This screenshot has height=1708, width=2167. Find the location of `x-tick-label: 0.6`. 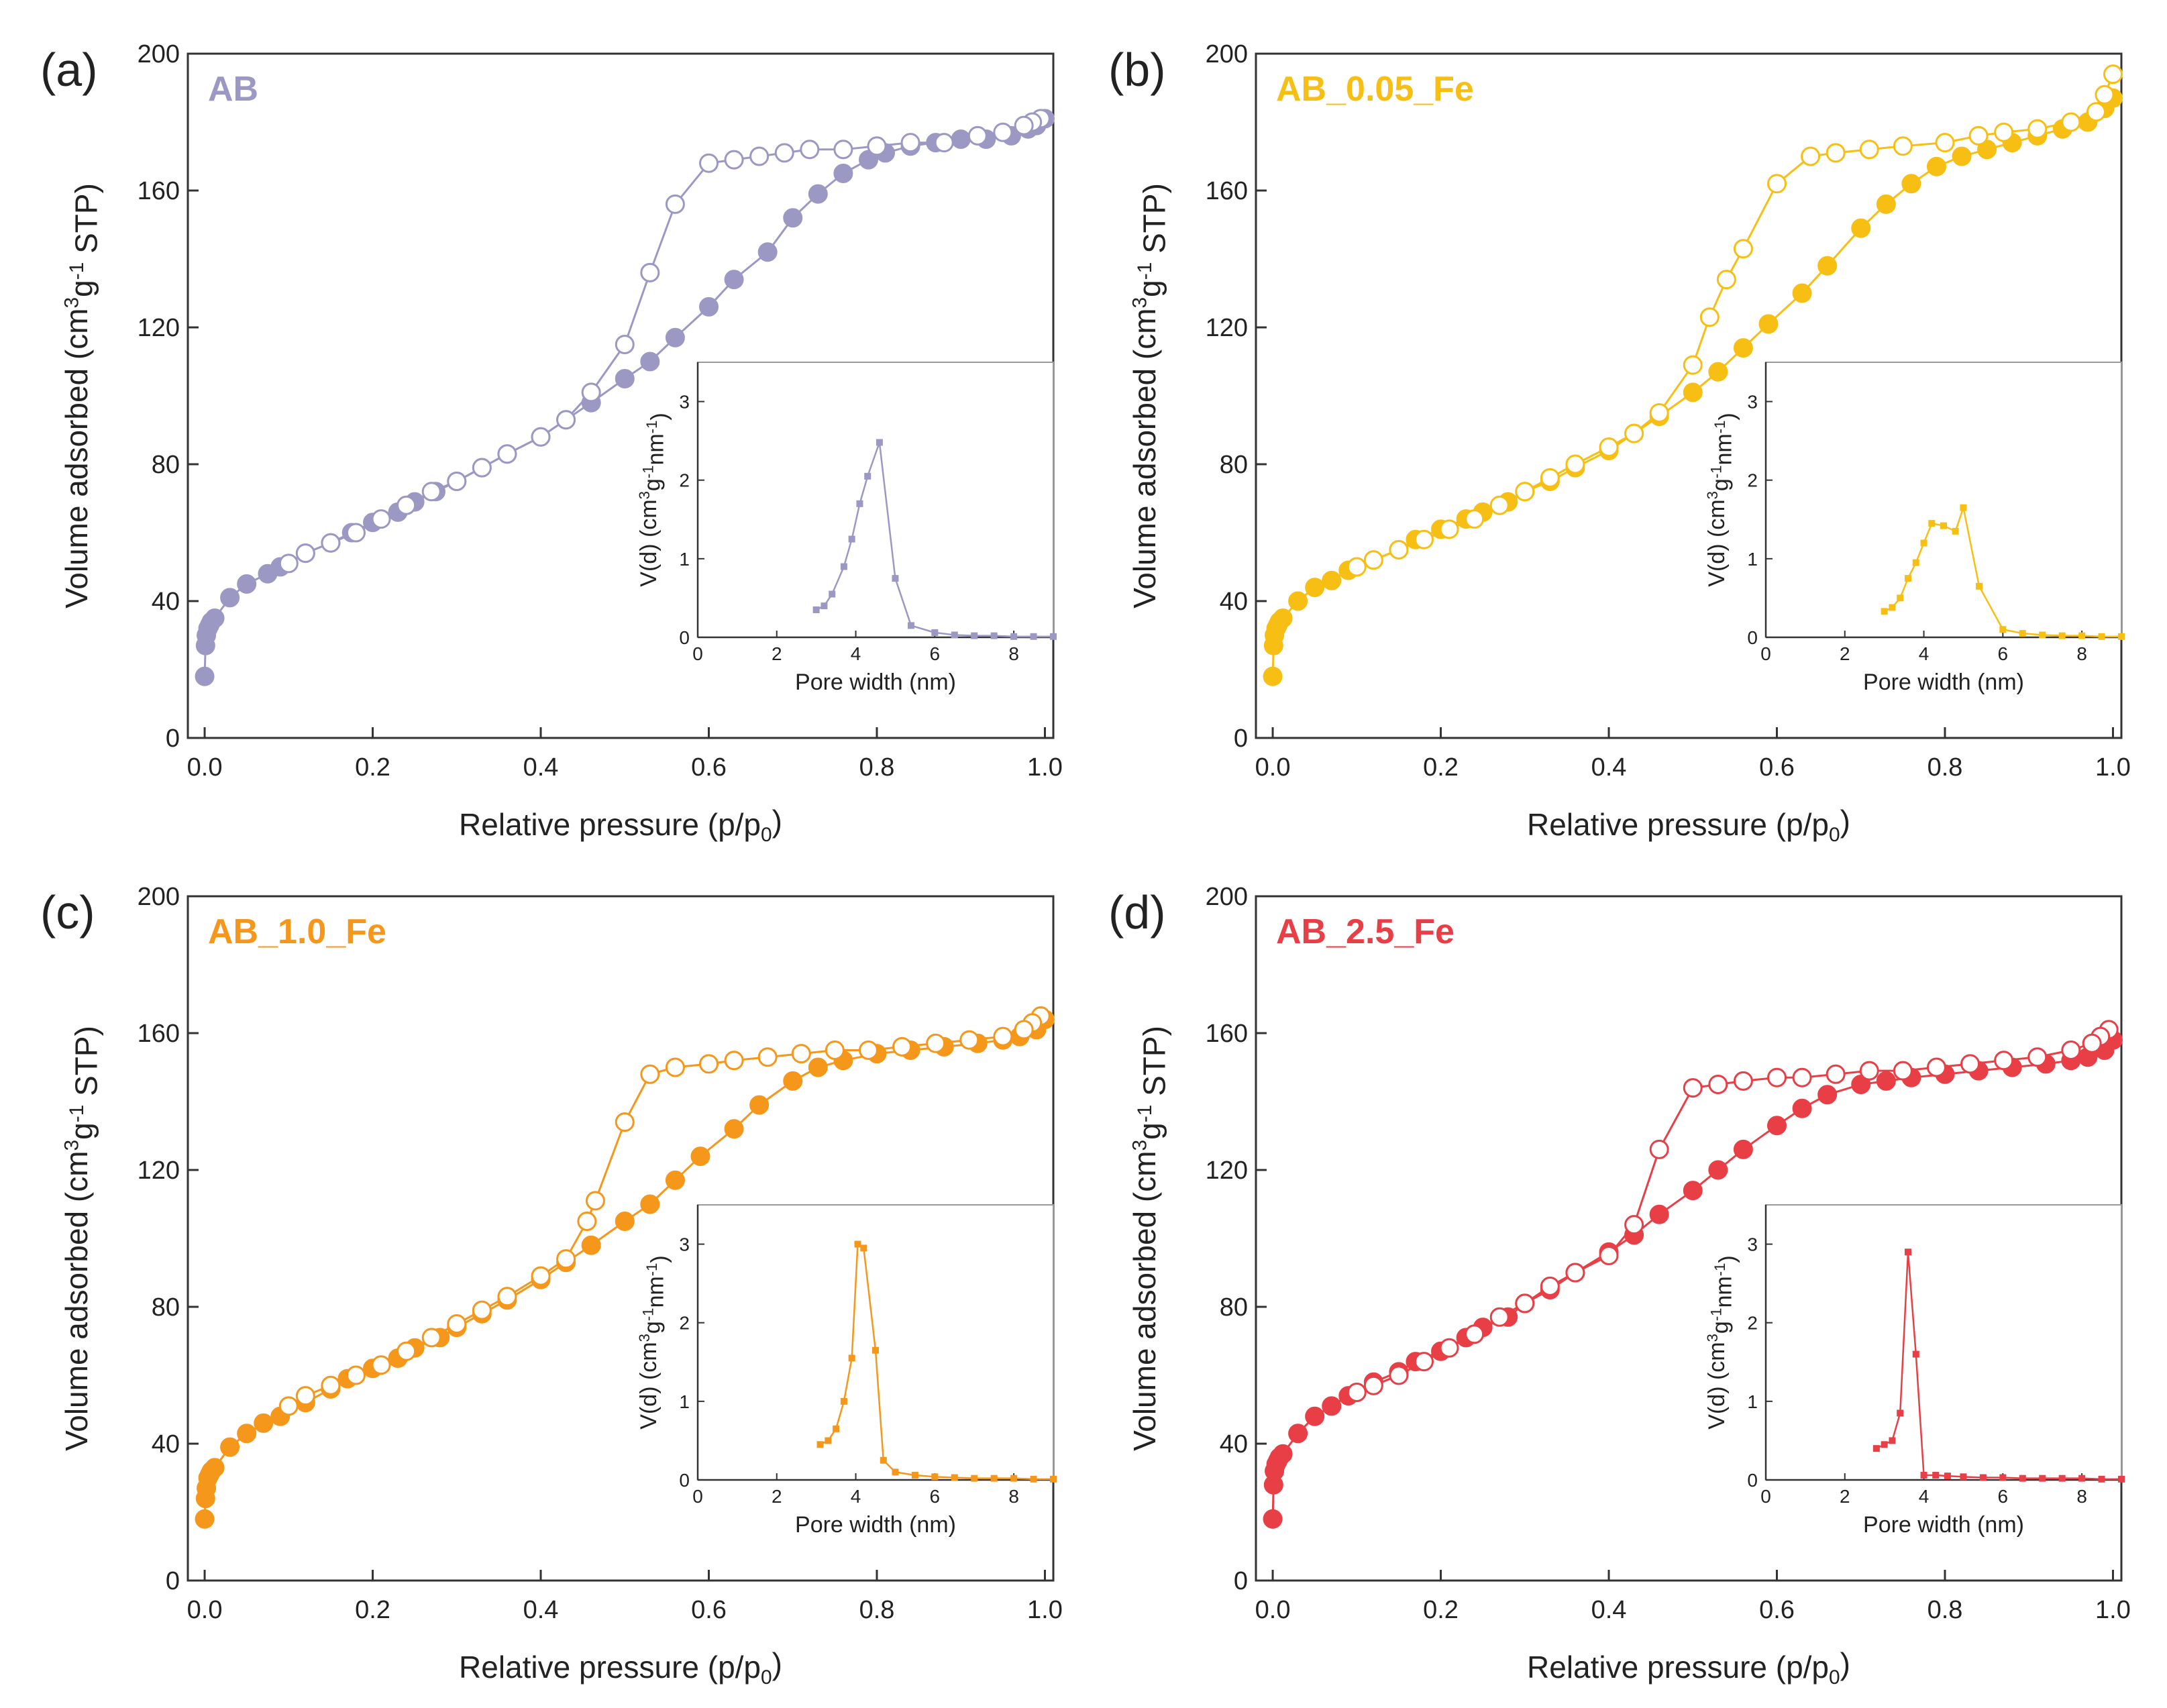

x-tick-label: 0.6 is located at coordinates (709, 768).